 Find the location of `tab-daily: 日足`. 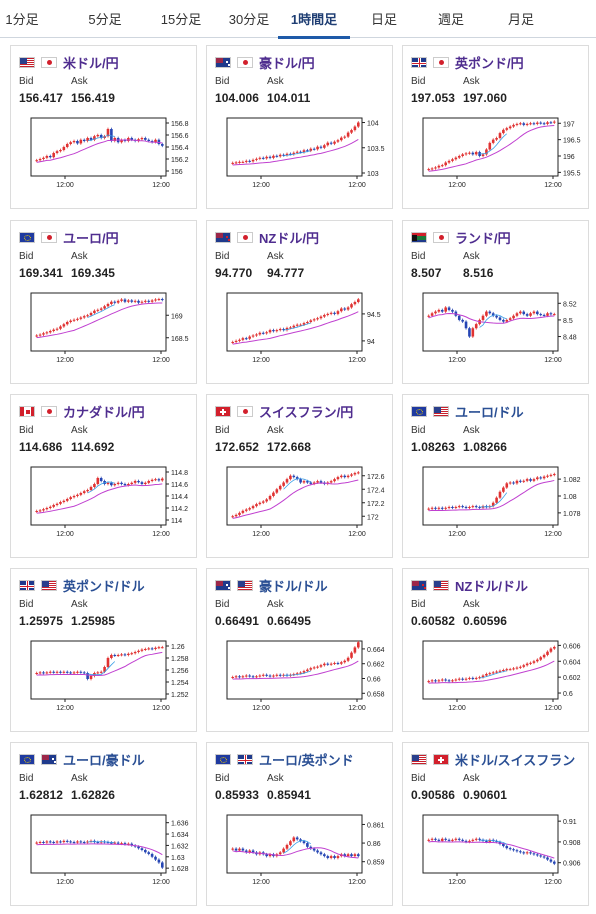

tab-daily: 日足 is located at coordinates (383, 19).